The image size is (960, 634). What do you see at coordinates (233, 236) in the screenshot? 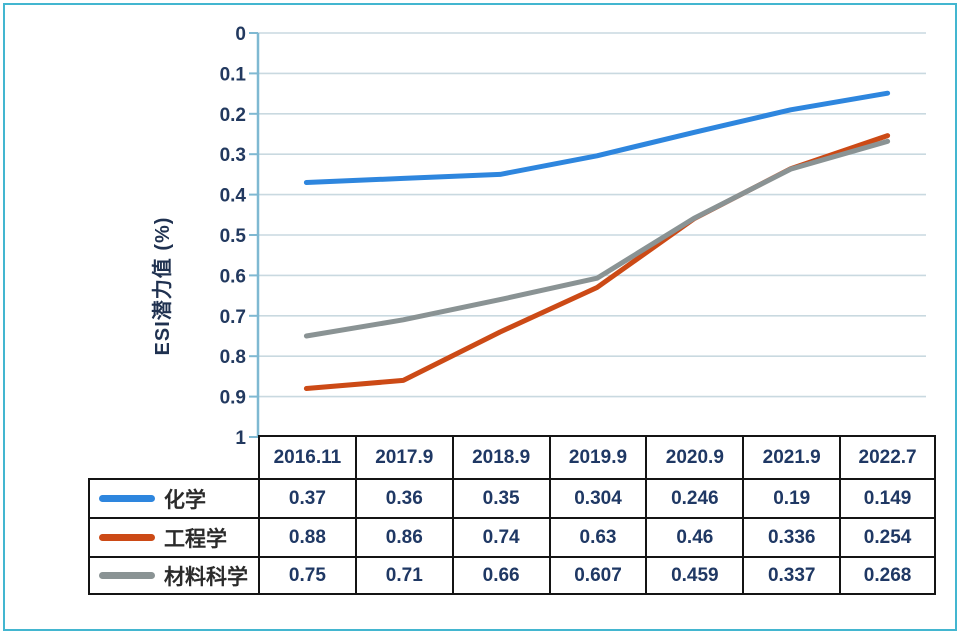
I see `y-tick-label: 0.5` at bounding box center [233, 236].